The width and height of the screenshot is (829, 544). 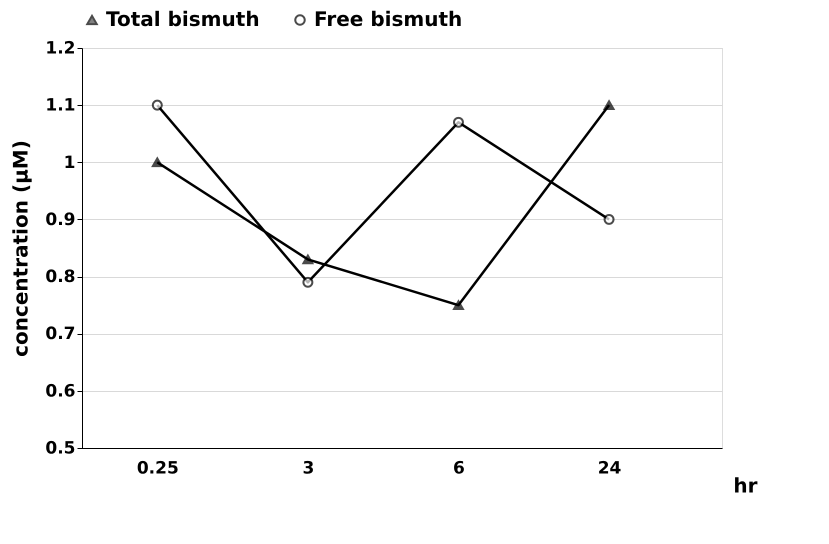 I want to click on legend-label: Free bismuth, so click(x=388, y=19).